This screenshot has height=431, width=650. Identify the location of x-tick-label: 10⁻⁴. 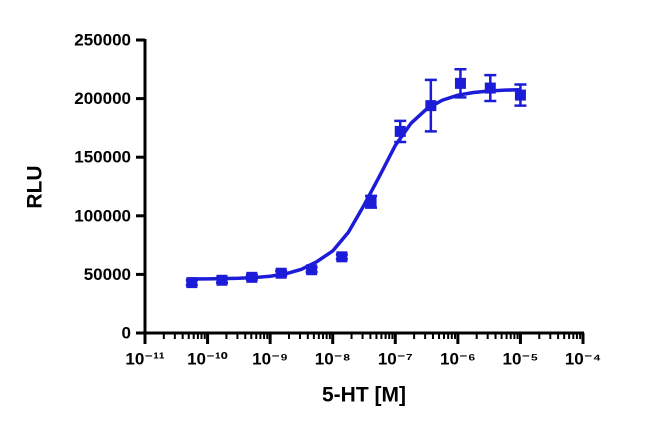
(583, 358).